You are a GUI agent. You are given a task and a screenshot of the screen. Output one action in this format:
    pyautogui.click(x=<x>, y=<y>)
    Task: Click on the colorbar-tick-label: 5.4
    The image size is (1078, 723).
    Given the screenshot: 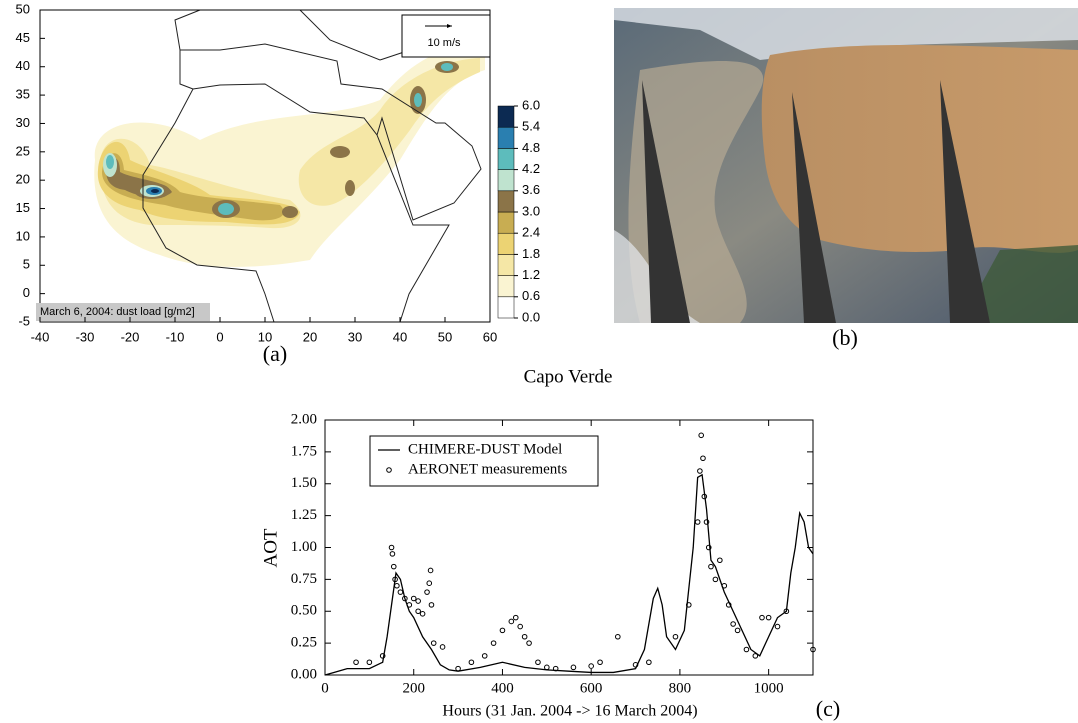 What is the action you would take?
    pyautogui.click(x=531, y=126)
    